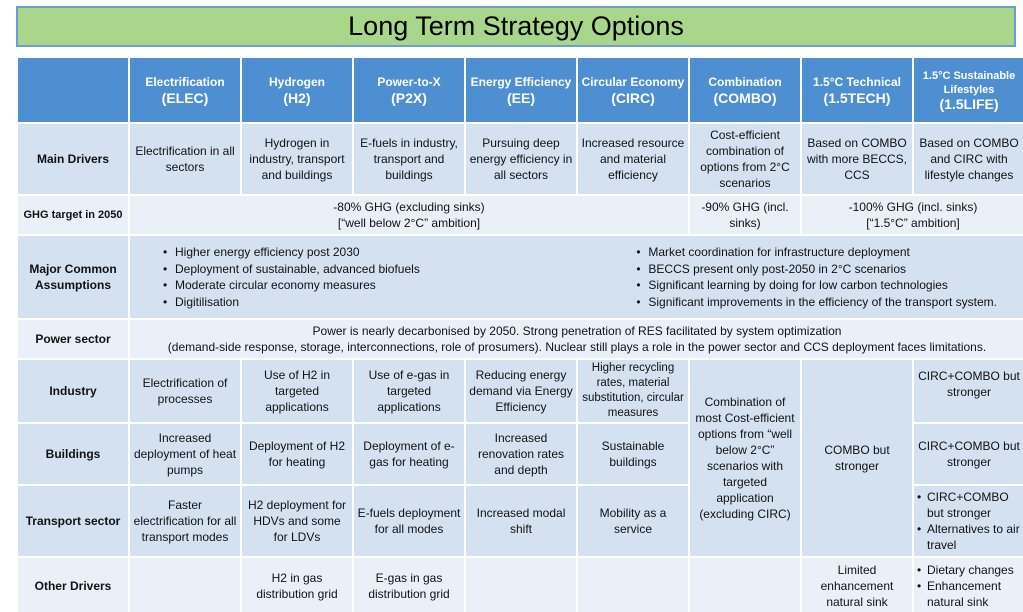  What do you see at coordinates (968, 90) in the screenshot?
I see `header-15life: 1.5°C Sustainable Lifestyles (1.5LIFE)` at bounding box center [968, 90].